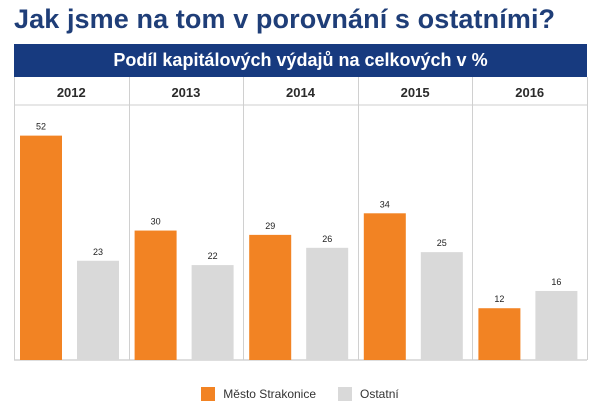  I want to click on data-label-1-2015: 34, so click(385, 204).